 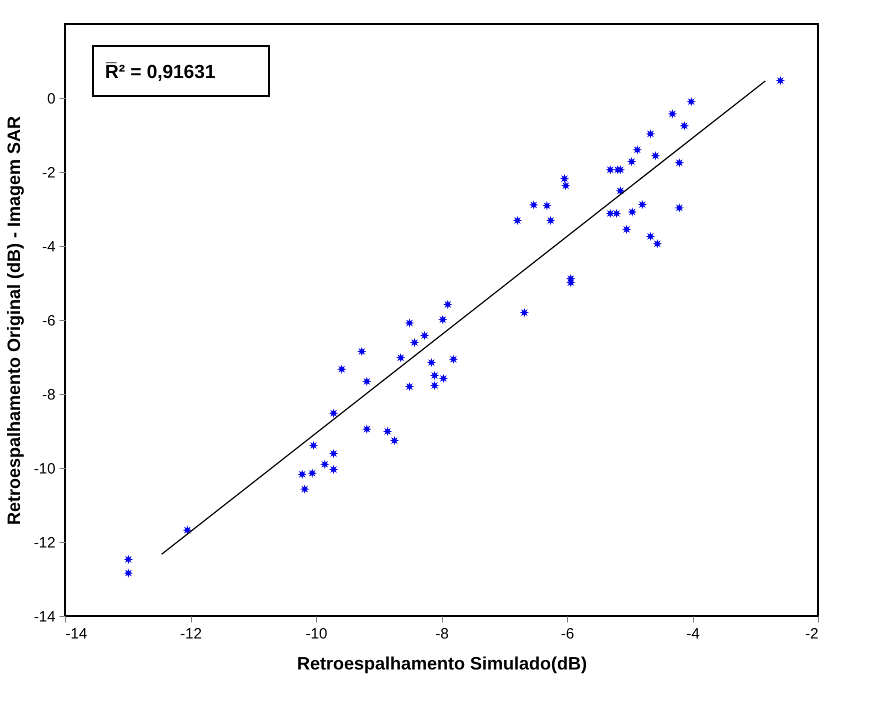 What do you see at coordinates (49, 395) in the screenshot?
I see `y-tick-label: -8` at bounding box center [49, 395].